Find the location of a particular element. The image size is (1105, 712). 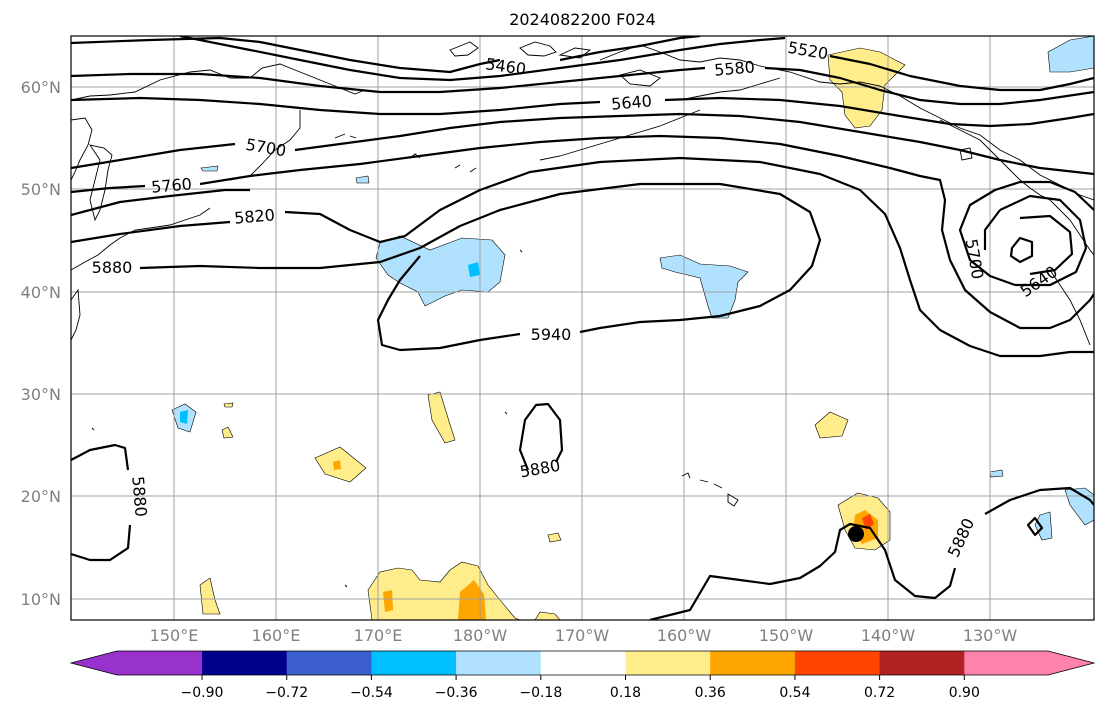

map-title: 2024082200 F024 is located at coordinates (582, 19).